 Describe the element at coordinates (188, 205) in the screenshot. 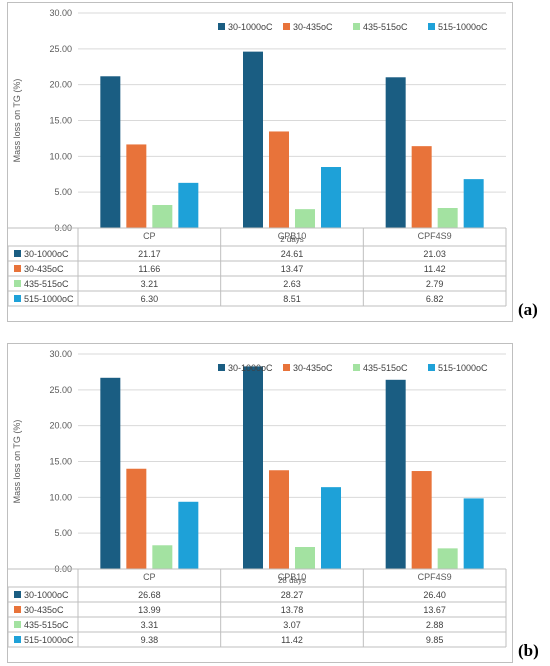

I see `bar-5151000oC-CP` at that location.